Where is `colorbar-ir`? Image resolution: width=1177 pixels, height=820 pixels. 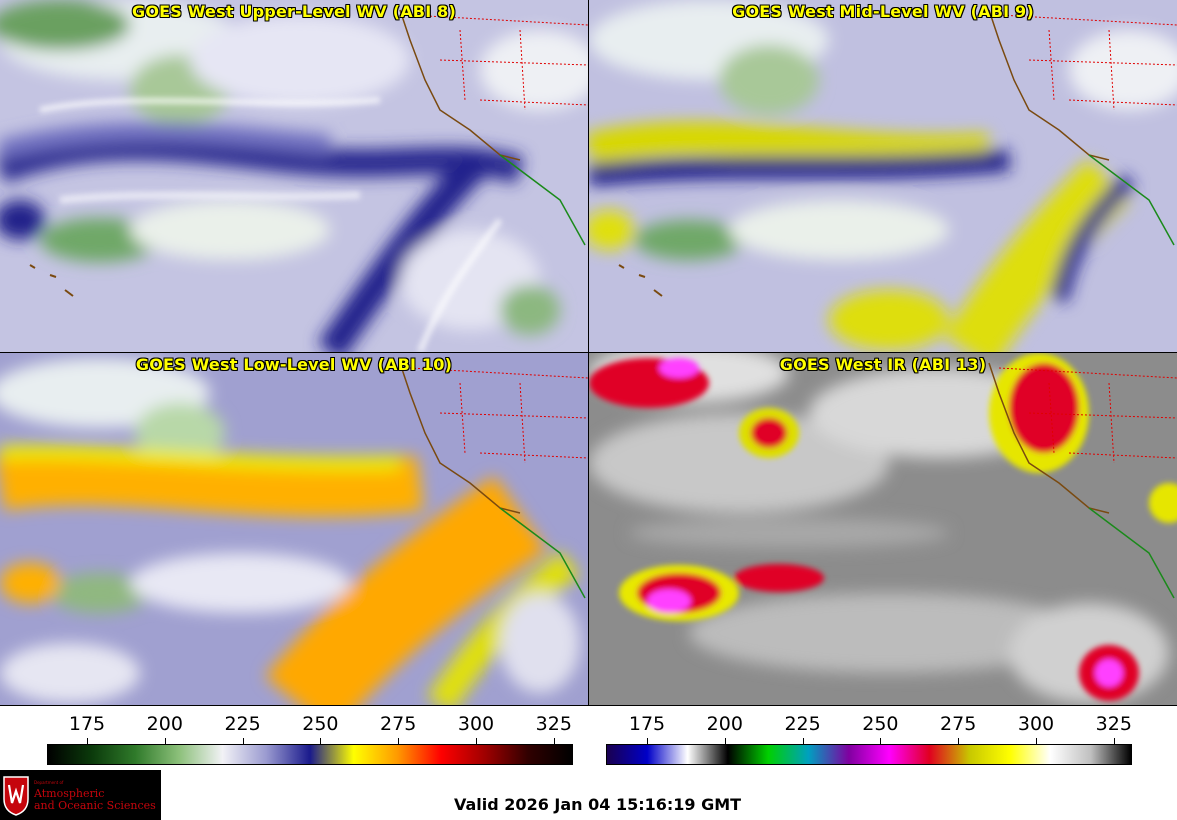 colorbar-ir is located at coordinates (869, 754).